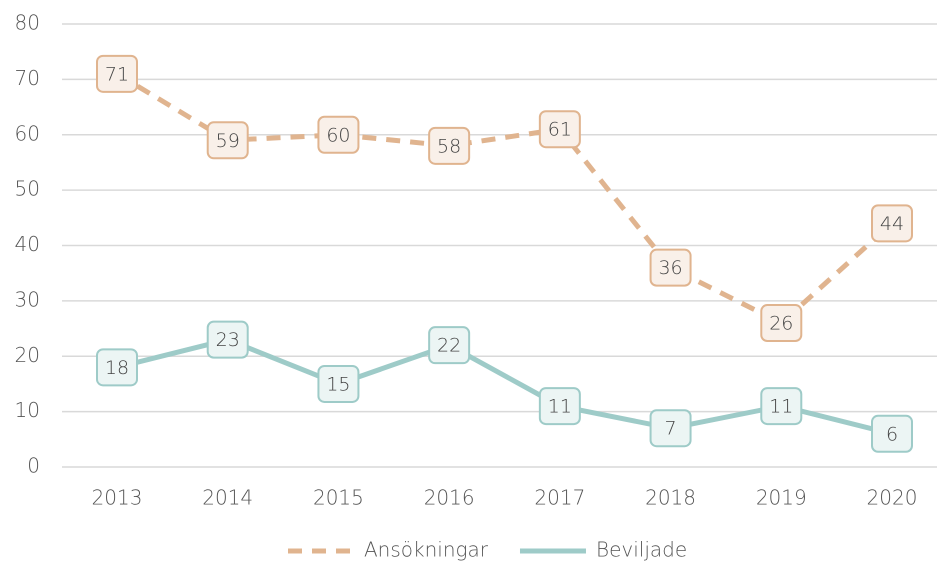  What do you see at coordinates (426, 550) in the screenshot?
I see `legend-label: Ansökningar` at bounding box center [426, 550].